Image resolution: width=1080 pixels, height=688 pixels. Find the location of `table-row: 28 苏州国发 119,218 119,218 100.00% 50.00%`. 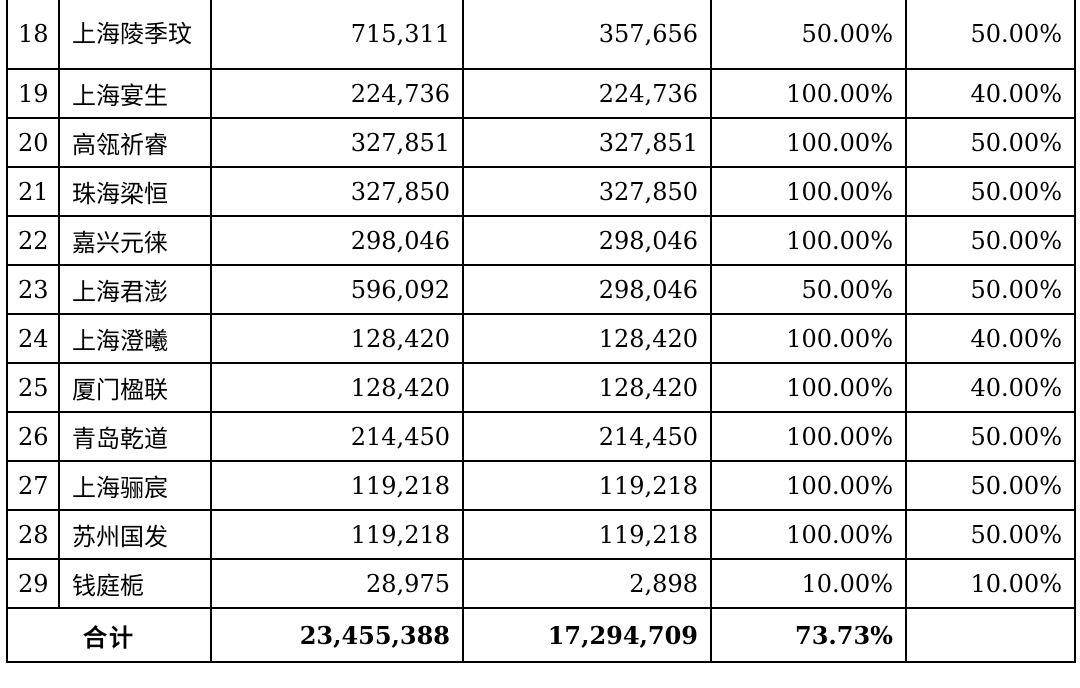

table-row: 28 苏州国发 119,218 119,218 100.00% 50.00% is located at coordinates (541, 534).